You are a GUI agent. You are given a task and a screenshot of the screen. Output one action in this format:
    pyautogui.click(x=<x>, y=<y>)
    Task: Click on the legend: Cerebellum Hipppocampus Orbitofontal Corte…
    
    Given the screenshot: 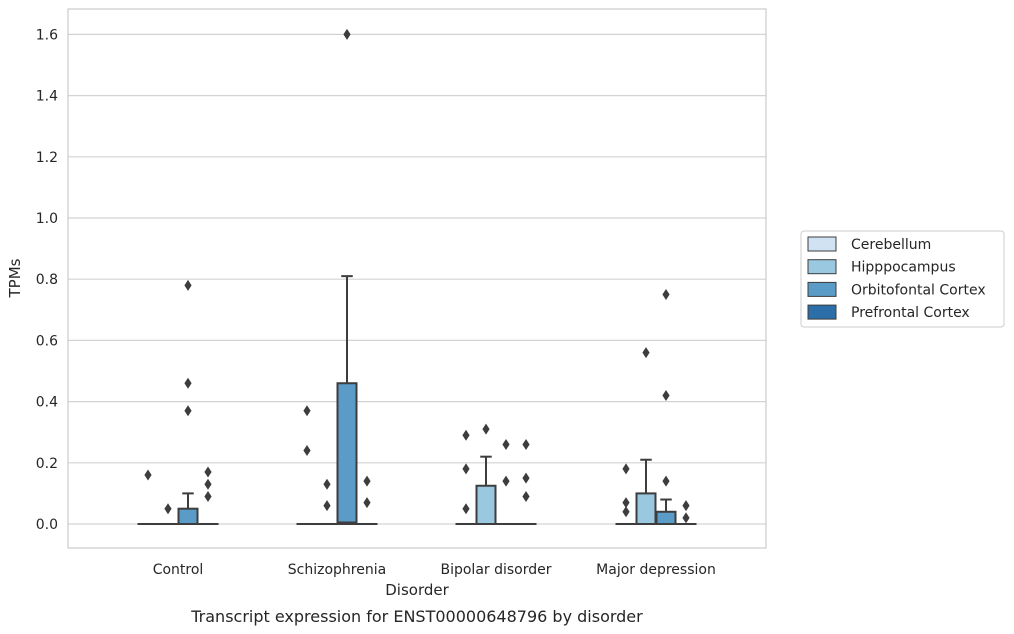 What is the action you would take?
    pyautogui.click(x=902, y=279)
    